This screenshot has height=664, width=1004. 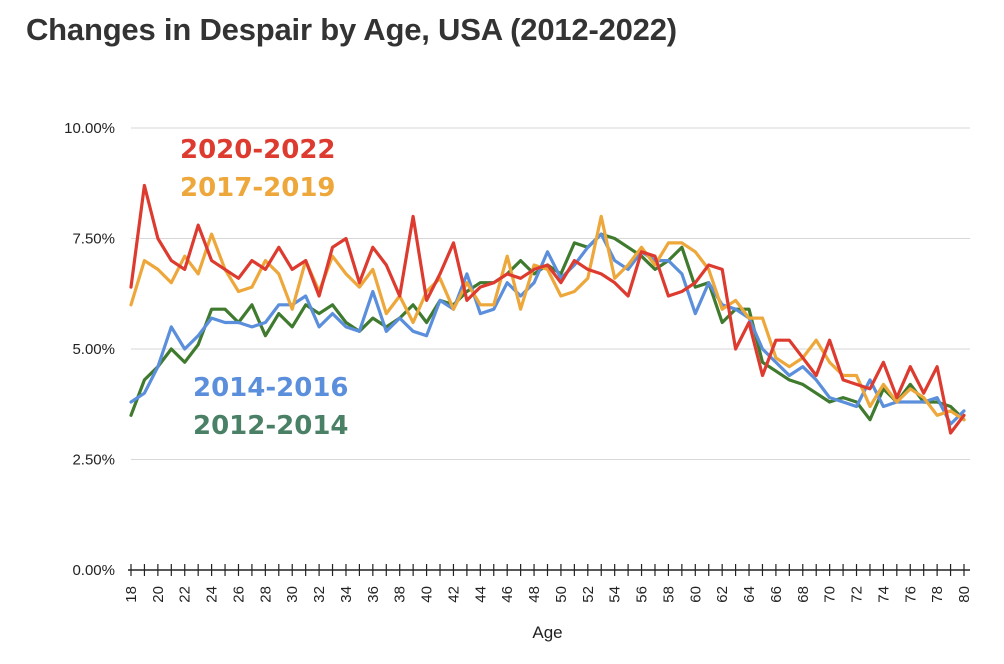 What do you see at coordinates (93, 349) in the screenshot?
I see `y-tick-label: 5.00%` at bounding box center [93, 349].